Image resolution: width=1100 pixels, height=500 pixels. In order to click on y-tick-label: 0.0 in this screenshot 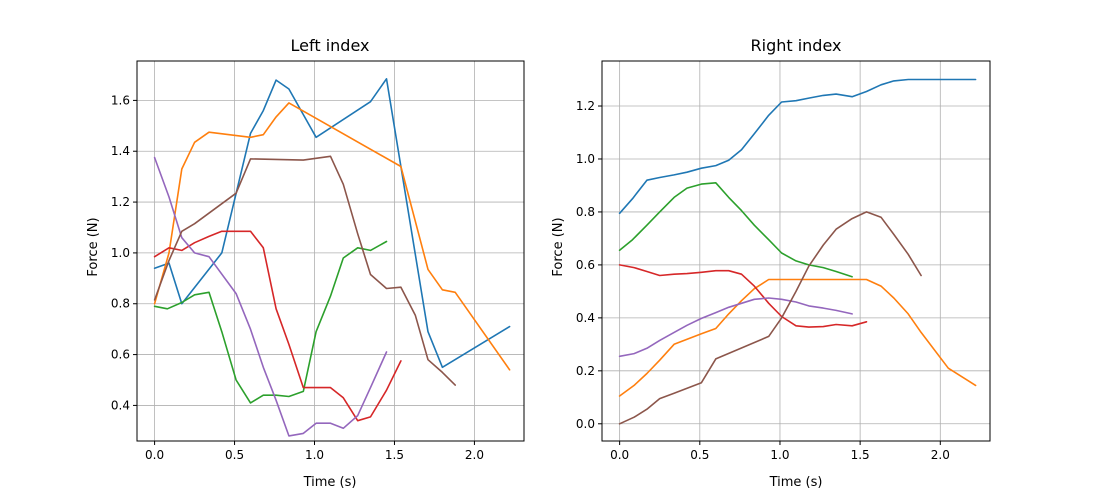, I will do `click(585, 424)`.